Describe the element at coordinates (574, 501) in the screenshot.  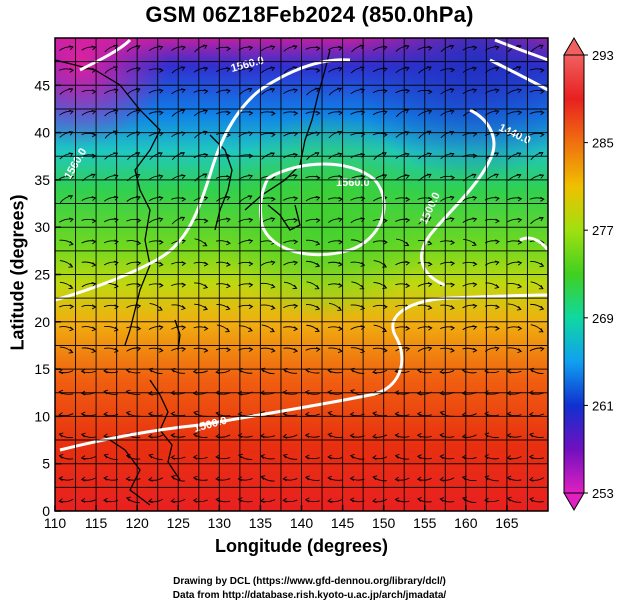
I see `colorbar-bottom-arrow` at that location.